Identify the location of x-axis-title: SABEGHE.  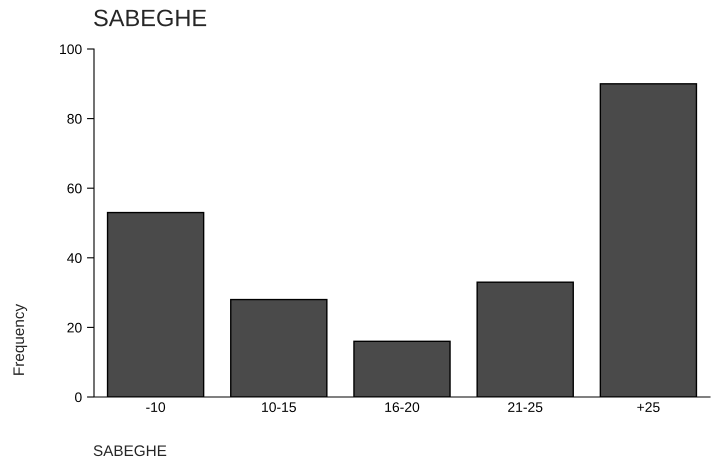
(130, 450).